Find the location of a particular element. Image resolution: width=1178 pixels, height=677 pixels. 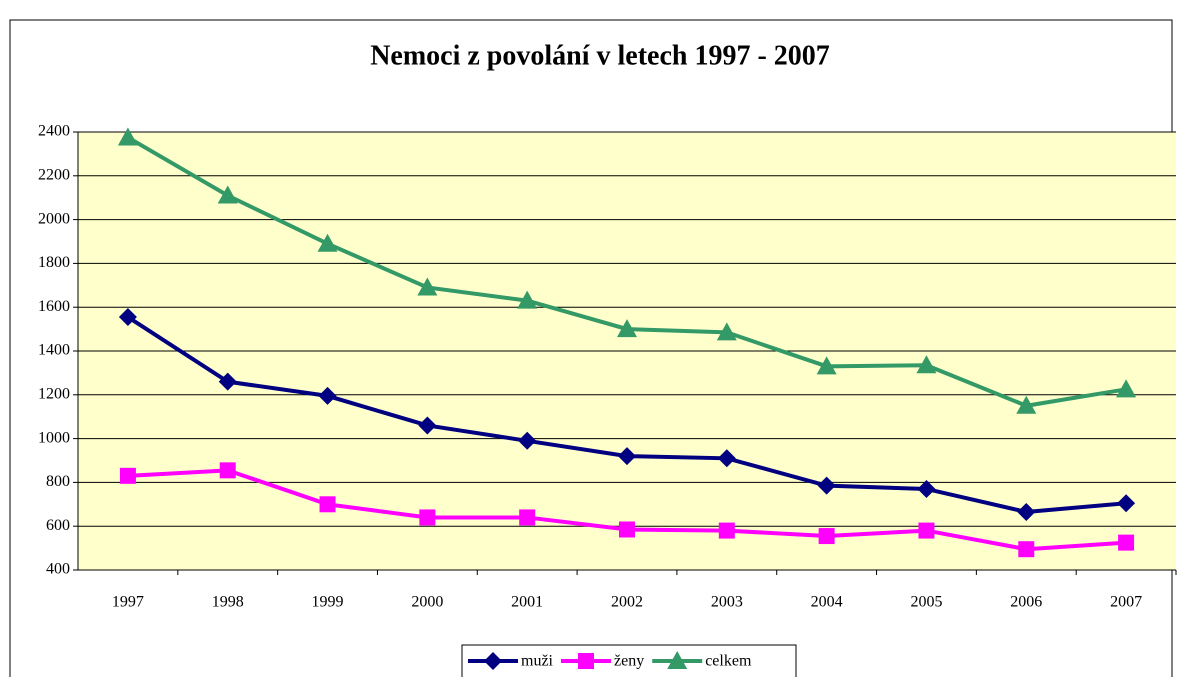

x-tick-label: 2004 is located at coordinates (827, 602).